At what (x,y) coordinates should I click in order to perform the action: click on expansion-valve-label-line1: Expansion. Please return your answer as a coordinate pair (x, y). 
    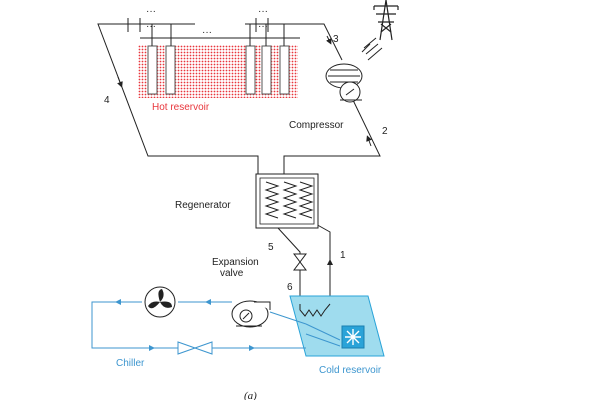
    Looking at the image, I should click on (235, 262).